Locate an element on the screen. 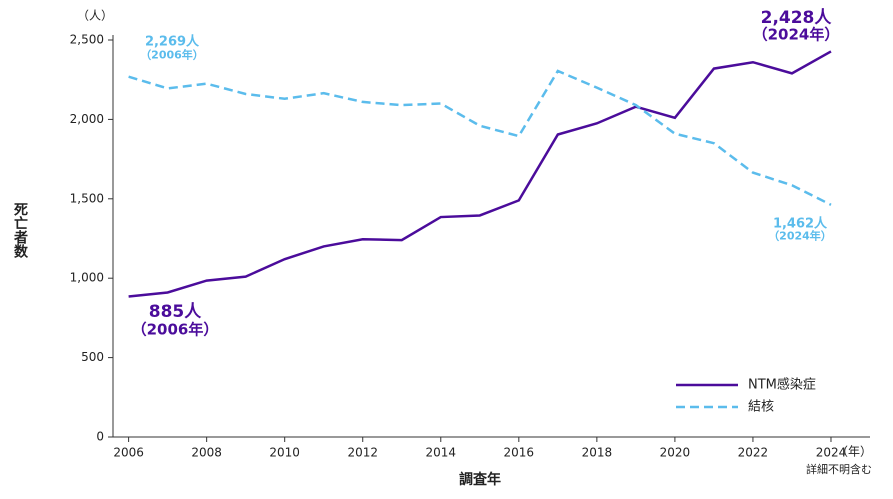 The height and width of the screenshot is (499, 893). x-unit: （年） is located at coordinates (854, 452).